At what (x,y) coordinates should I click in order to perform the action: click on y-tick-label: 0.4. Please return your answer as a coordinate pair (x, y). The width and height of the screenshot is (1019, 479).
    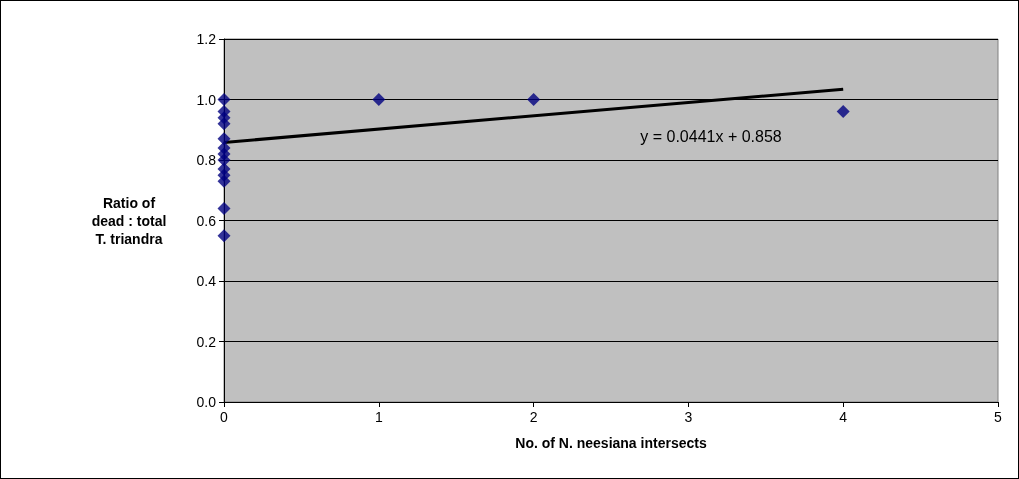
    Looking at the image, I should click on (206, 281).